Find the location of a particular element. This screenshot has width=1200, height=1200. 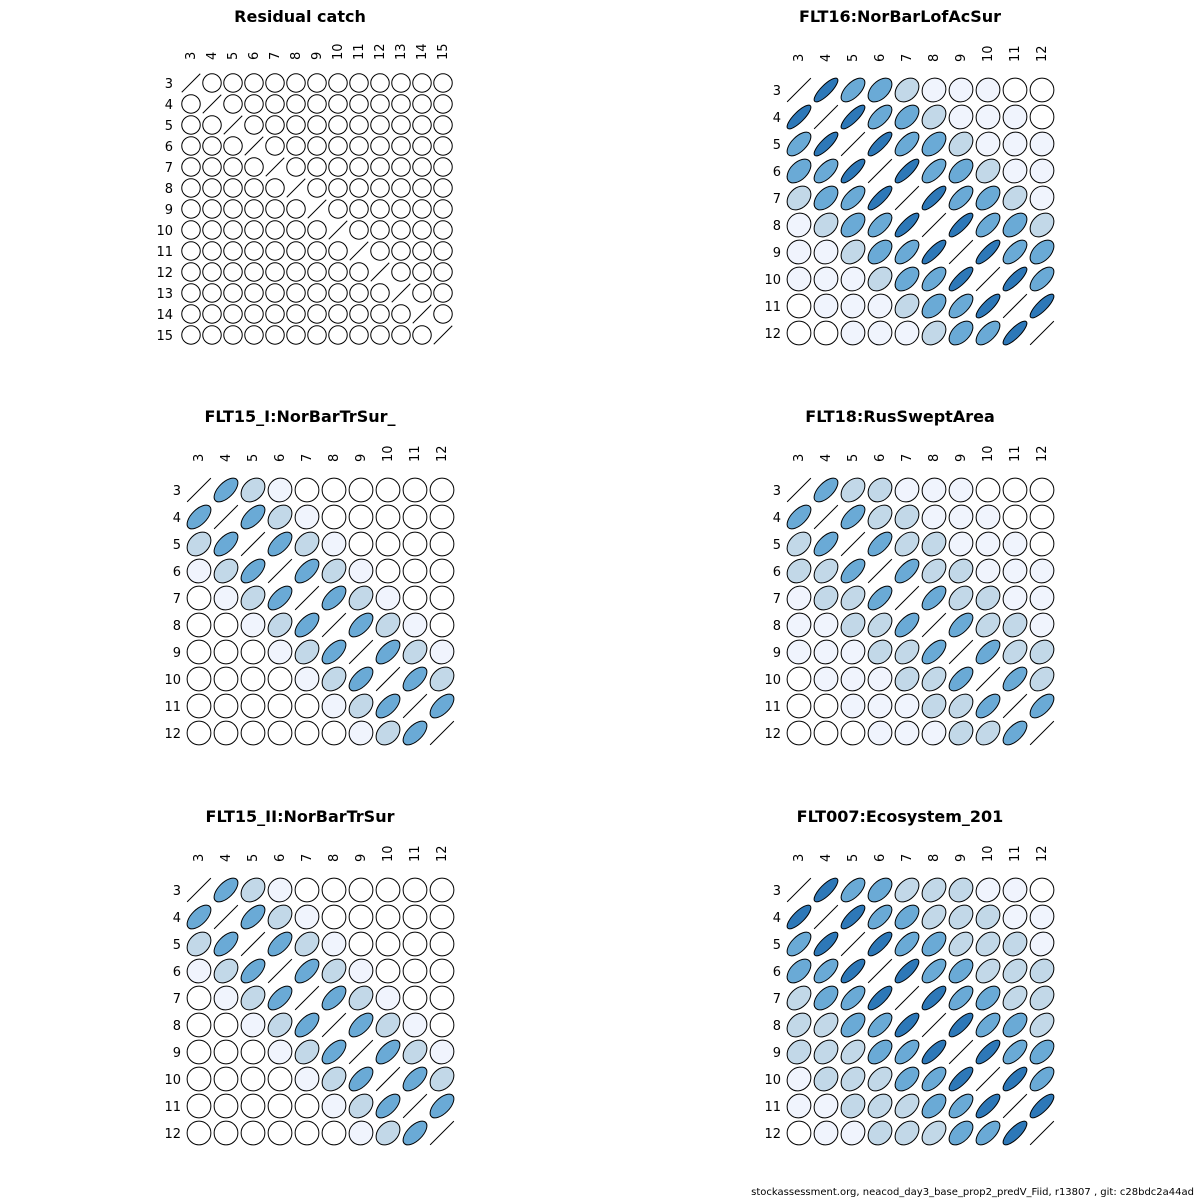

col-label: 8 is located at coordinates (334, 458).